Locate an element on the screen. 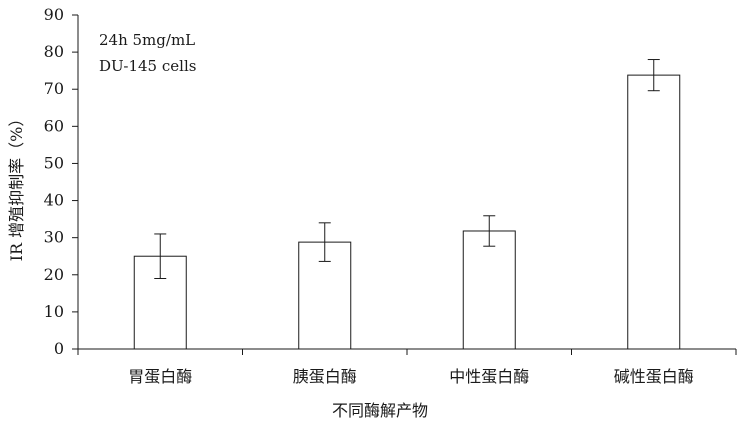  y-tick-label: 80 is located at coordinates (54, 51).